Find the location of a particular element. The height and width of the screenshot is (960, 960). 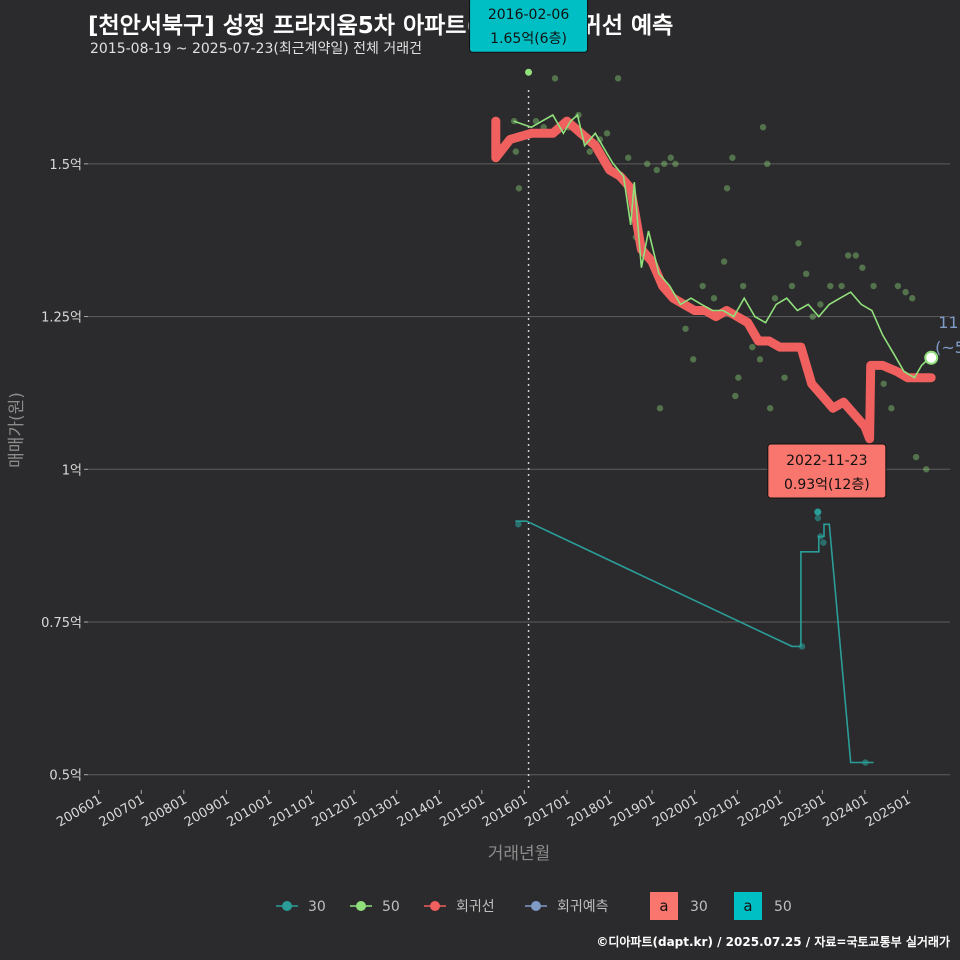

x-tick-label: 202001 is located at coordinates (675, 811).